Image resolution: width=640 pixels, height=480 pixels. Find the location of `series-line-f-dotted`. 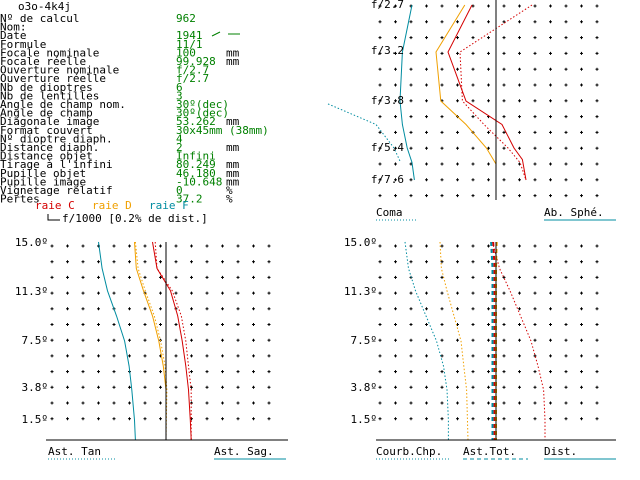

series-line-f-dotted is located at coordinates (364, 132).